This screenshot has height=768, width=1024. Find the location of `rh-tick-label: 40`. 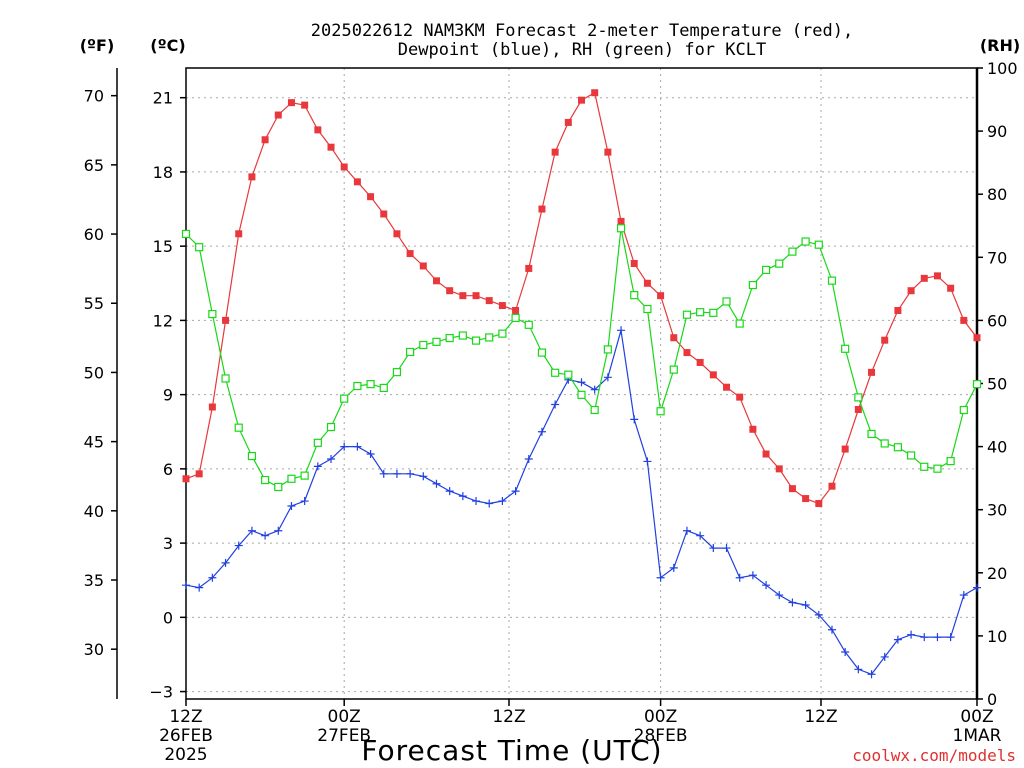

rh-tick-label: 40 is located at coordinates (997, 447).